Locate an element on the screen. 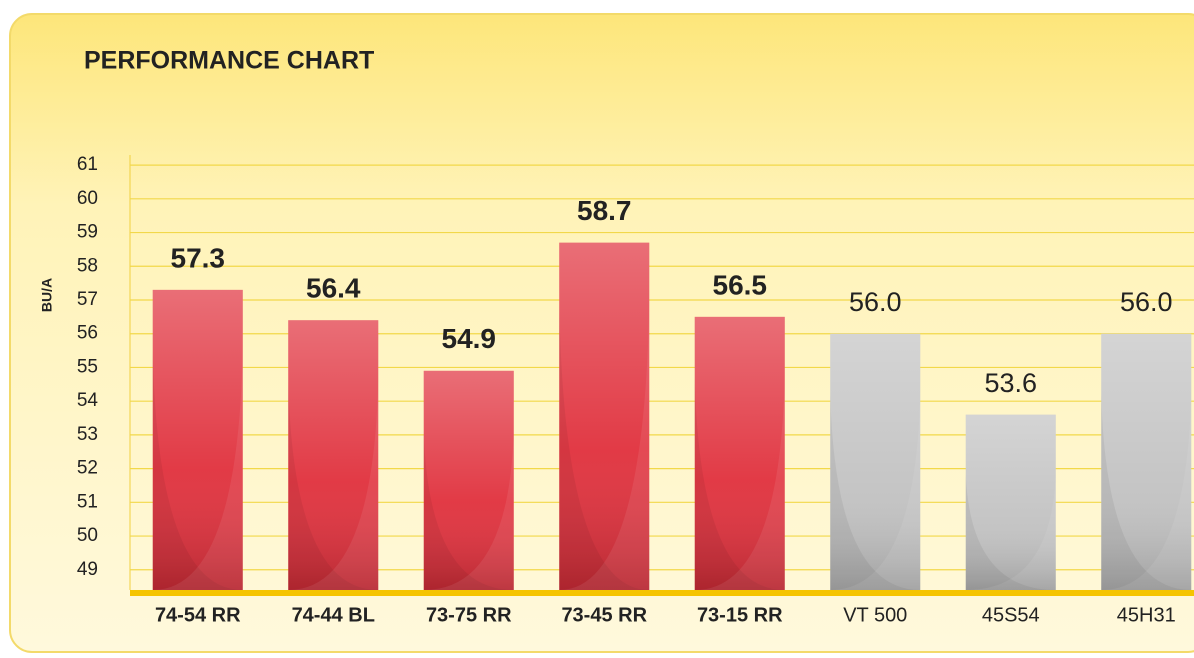 The height and width of the screenshot is (658, 1194). x-tick-label: VT 500 is located at coordinates (875, 615).